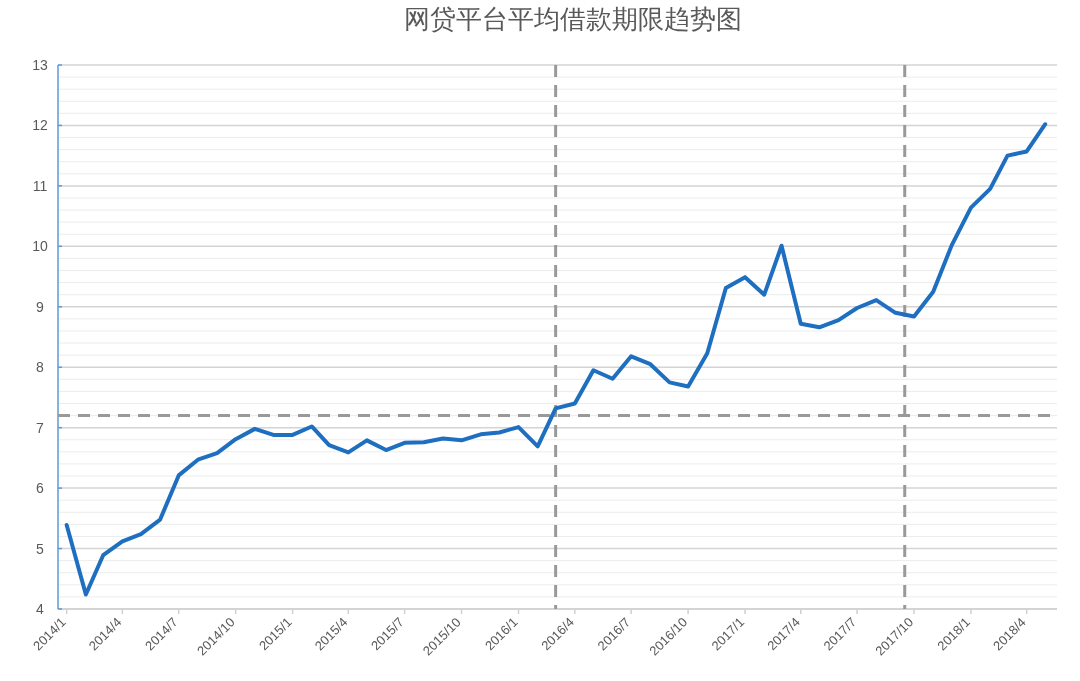  Describe the element at coordinates (40, 367) in the screenshot. I see `y-tick-label: 8` at that location.